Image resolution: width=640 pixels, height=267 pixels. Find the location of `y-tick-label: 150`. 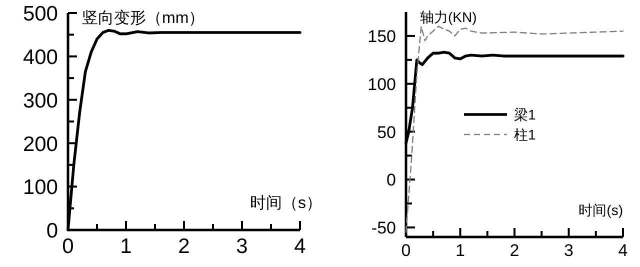

y-tick-label: 150 is located at coordinates (382, 36).